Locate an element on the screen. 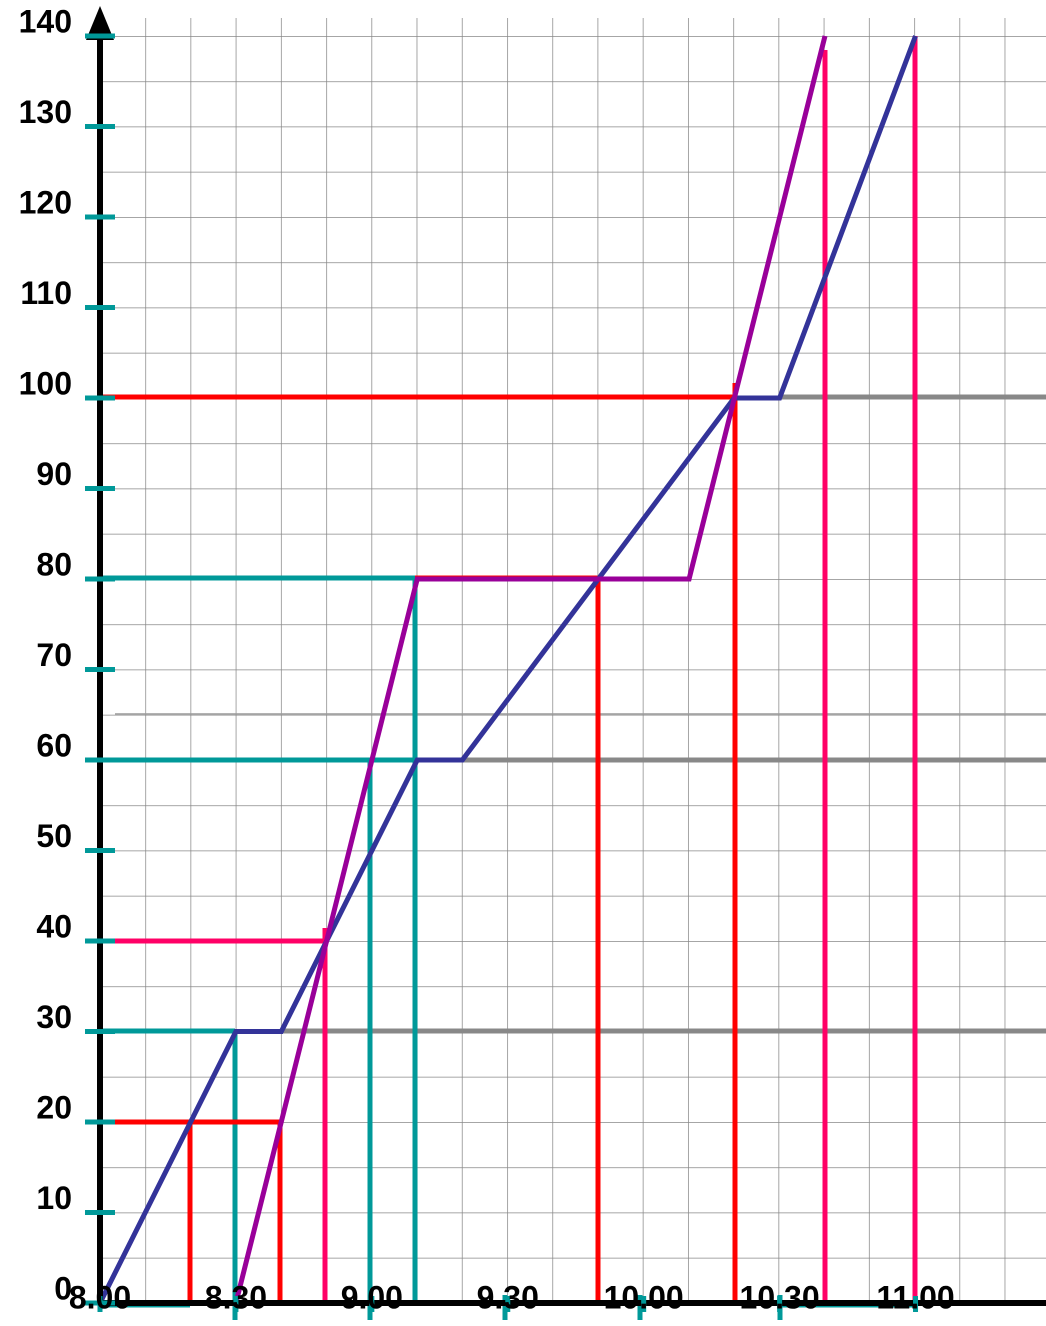 This screenshot has height=1326, width=1046. y-tick-label: 130 is located at coordinates (45, 112).